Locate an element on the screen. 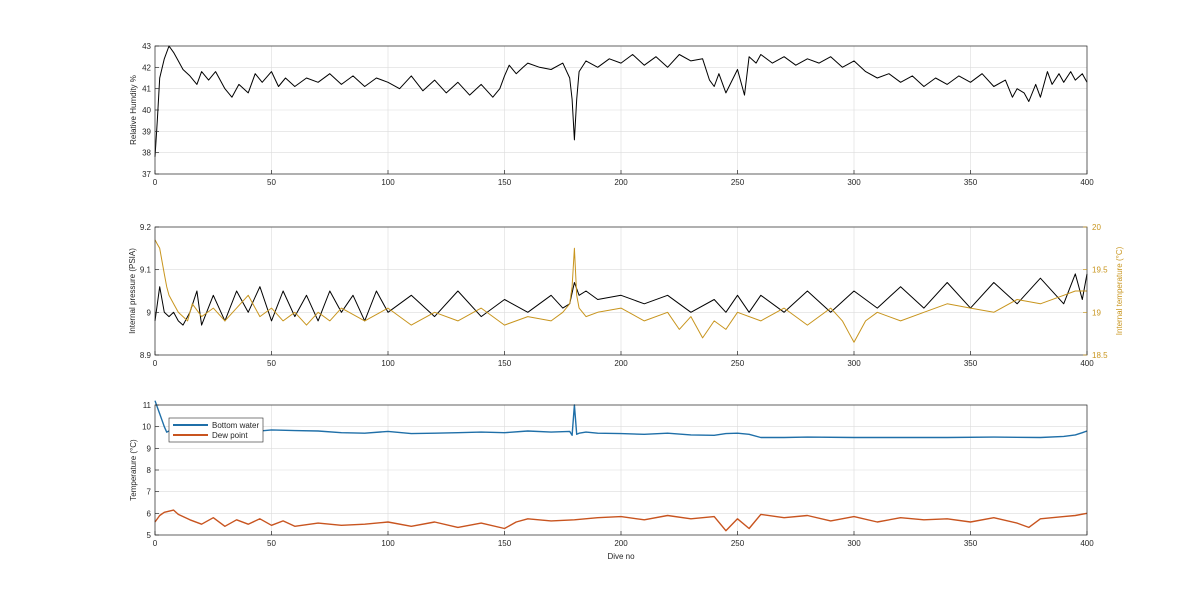  y-tick-label: 7 is located at coordinates (149, 492).